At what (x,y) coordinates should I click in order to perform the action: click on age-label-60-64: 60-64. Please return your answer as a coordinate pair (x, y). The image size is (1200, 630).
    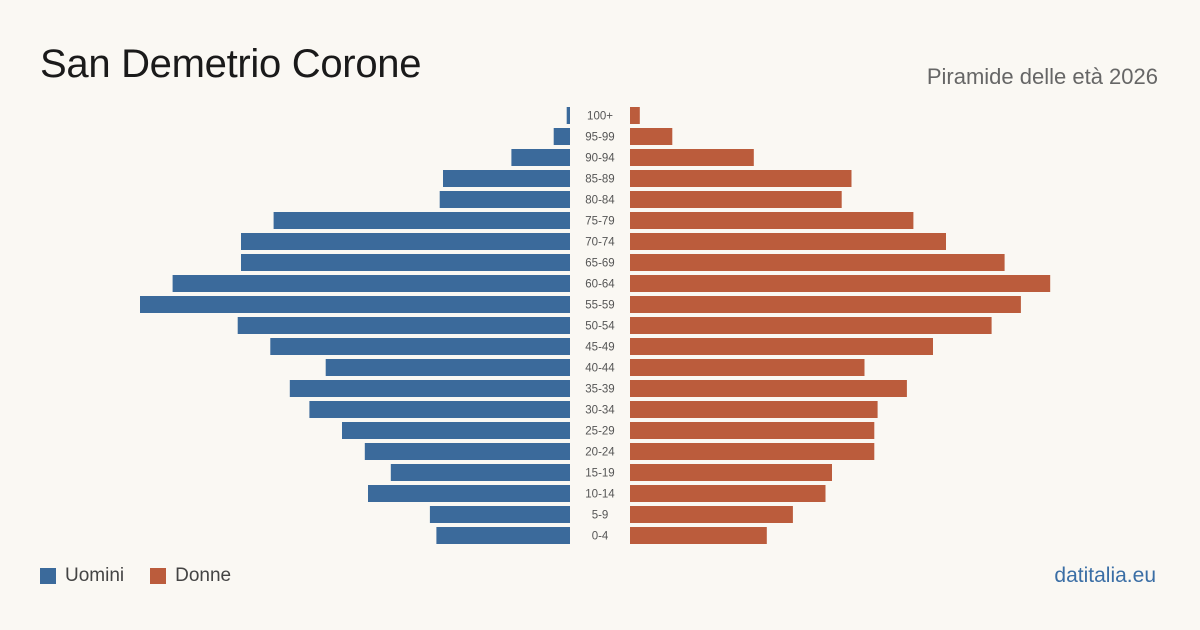
    Looking at the image, I should click on (600, 285).